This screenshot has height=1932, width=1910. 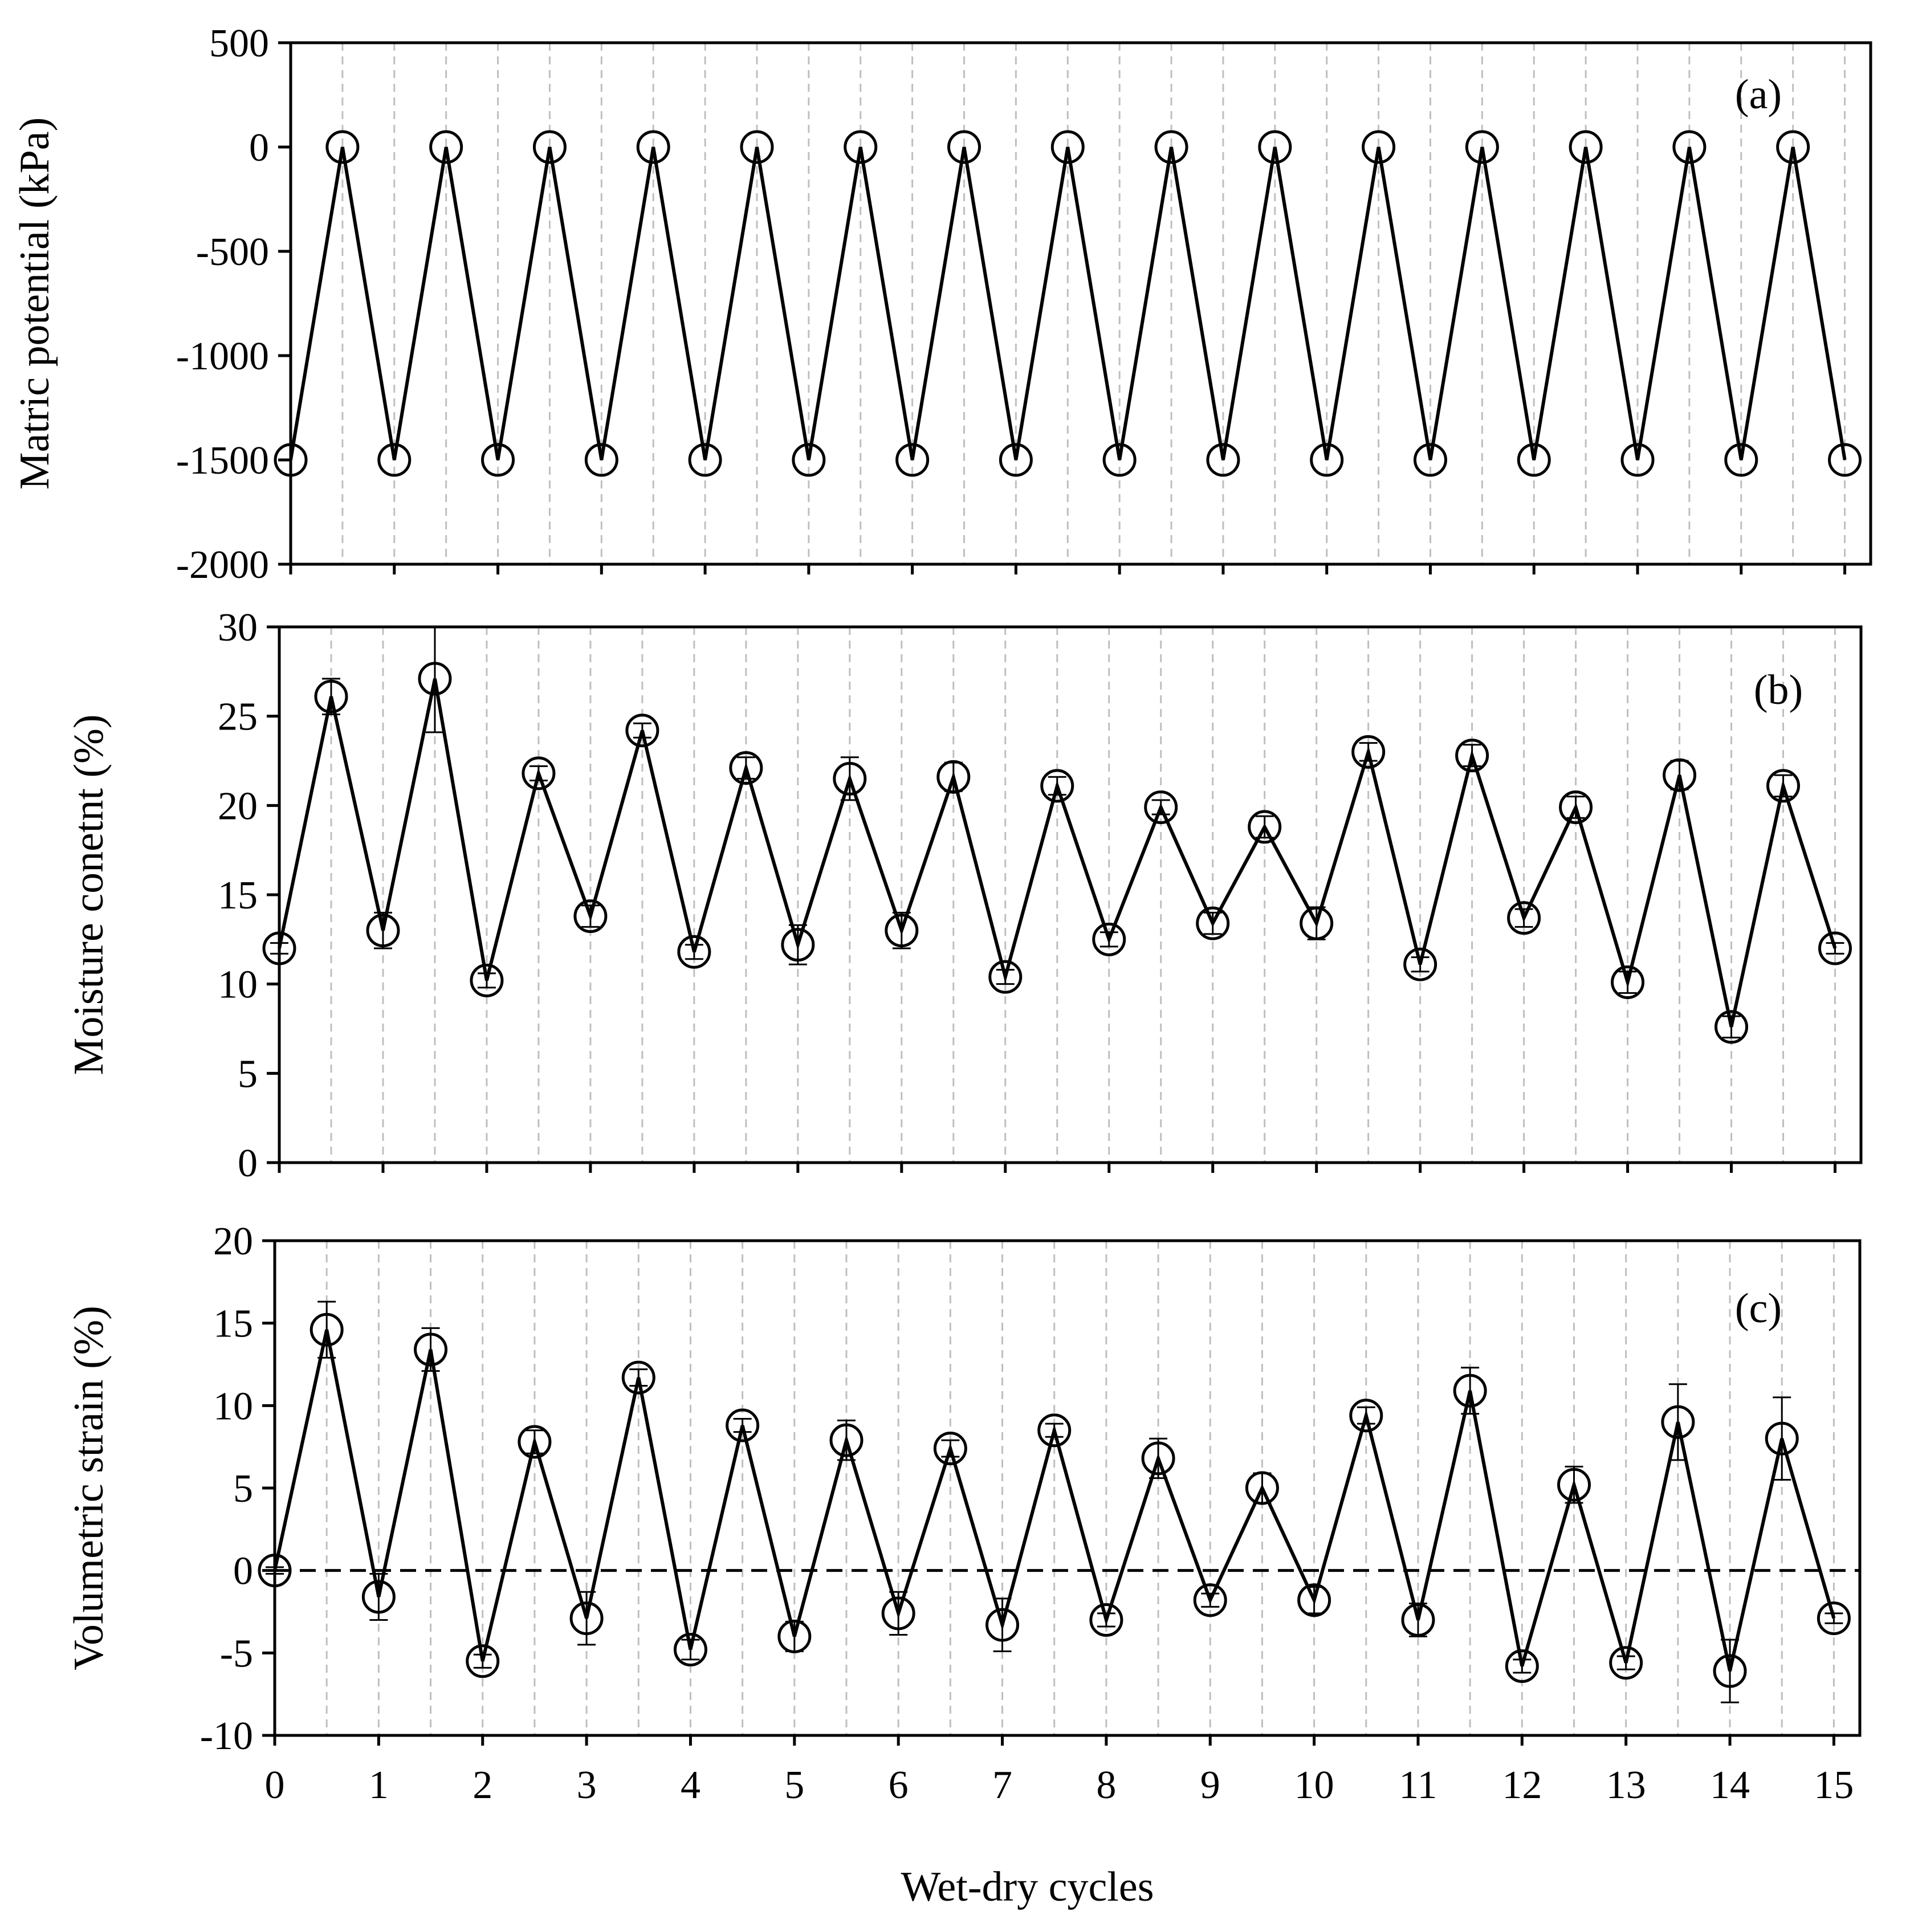 I want to click on x-tick-label: 7, so click(x=1002, y=1785).